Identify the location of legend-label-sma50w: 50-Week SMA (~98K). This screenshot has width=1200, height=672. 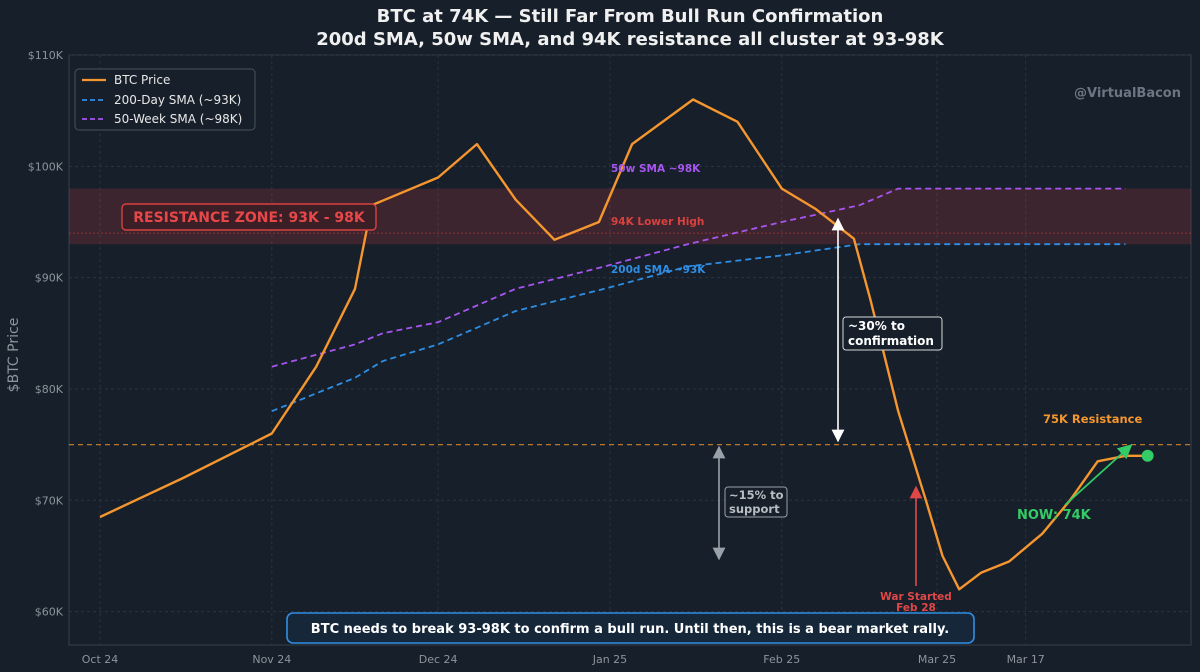
(178, 119).